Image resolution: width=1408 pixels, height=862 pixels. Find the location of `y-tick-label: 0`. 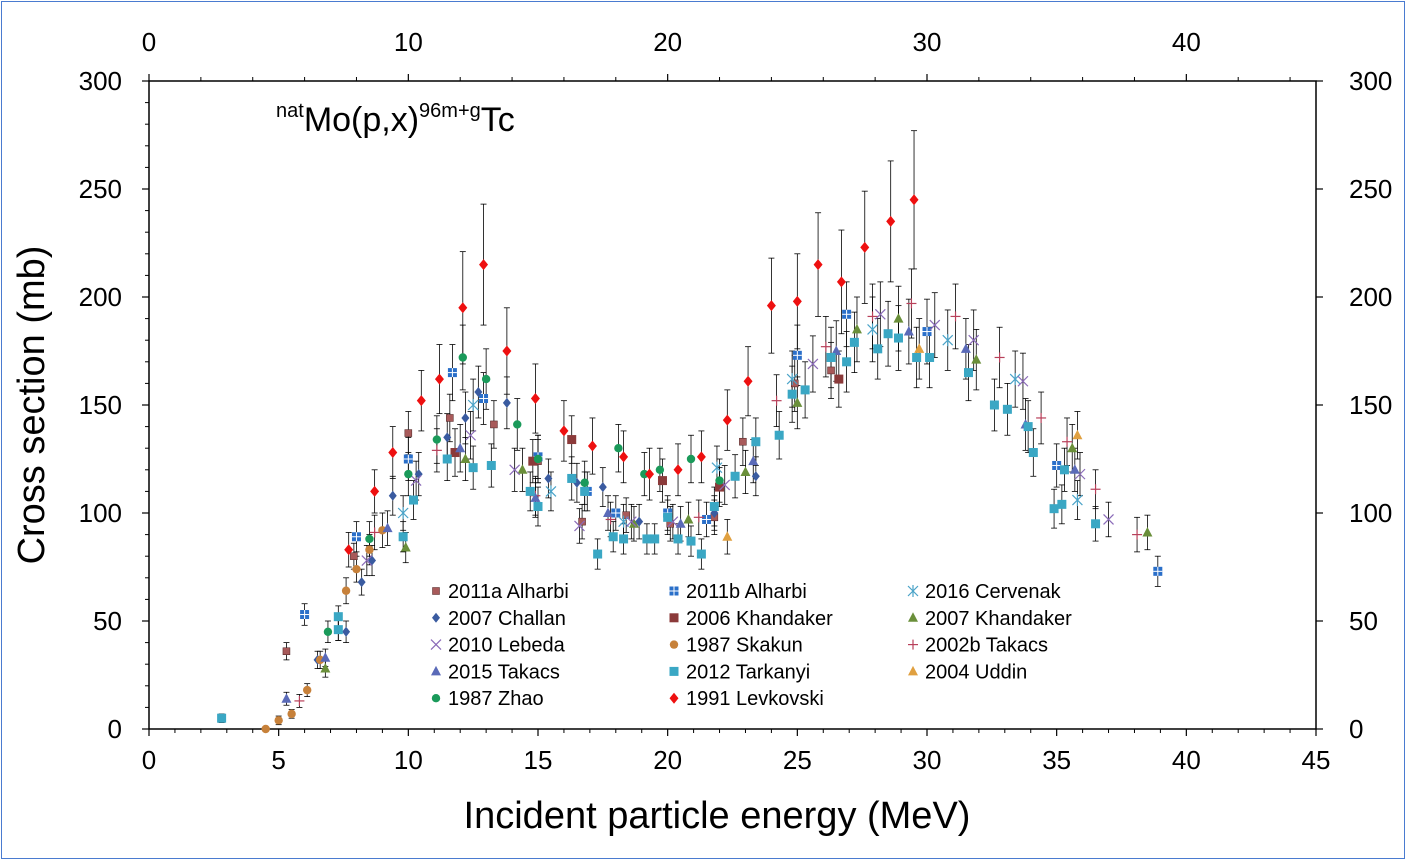

y-tick-label: 0 is located at coordinates (115, 729).